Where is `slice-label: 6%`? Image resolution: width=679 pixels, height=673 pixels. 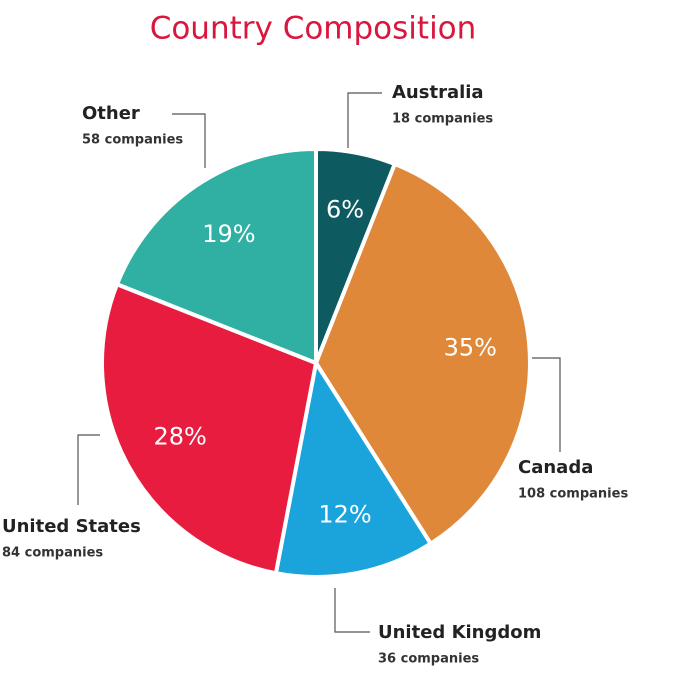
slice-label: 6% is located at coordinates (345, 210).